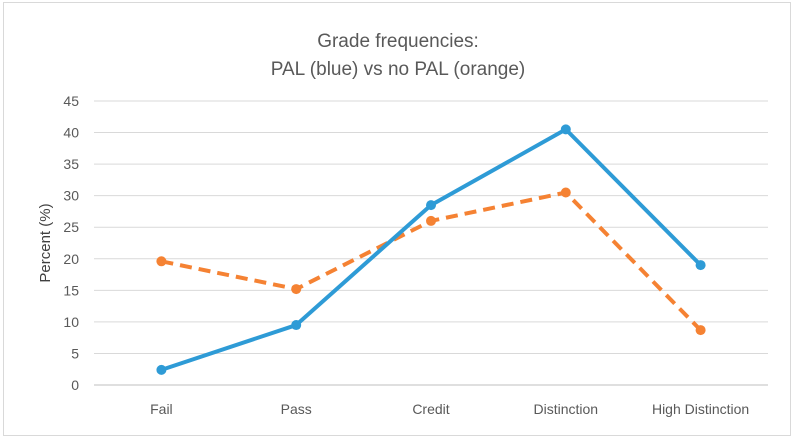  I want to click on y-tick-label: 25, so click(71, 227).